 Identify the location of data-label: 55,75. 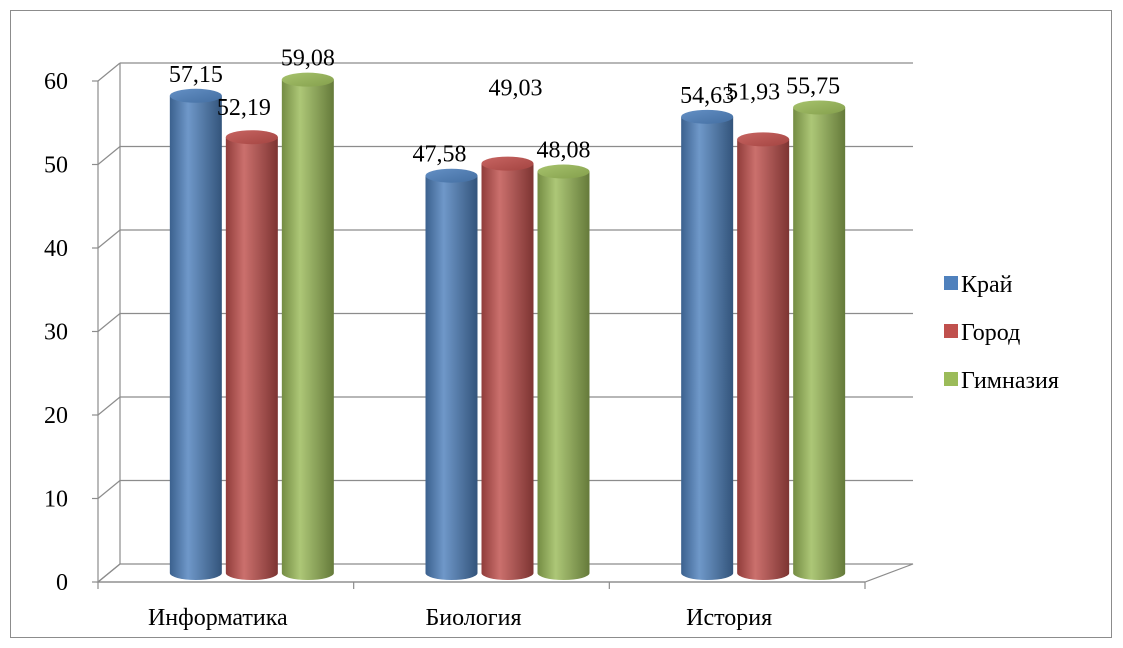
(813, 86).